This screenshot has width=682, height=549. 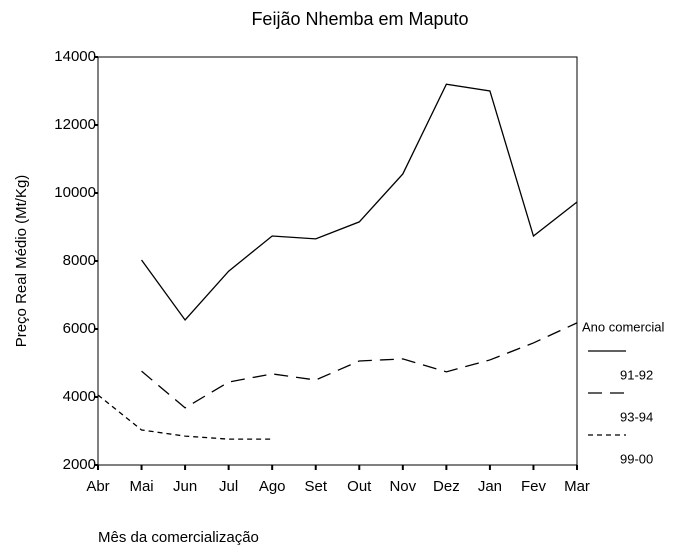 What do you see at coordinates (228, 486) in the screenshot?
I see `x-tick-label: Jul` at bounding box center [228, 486].